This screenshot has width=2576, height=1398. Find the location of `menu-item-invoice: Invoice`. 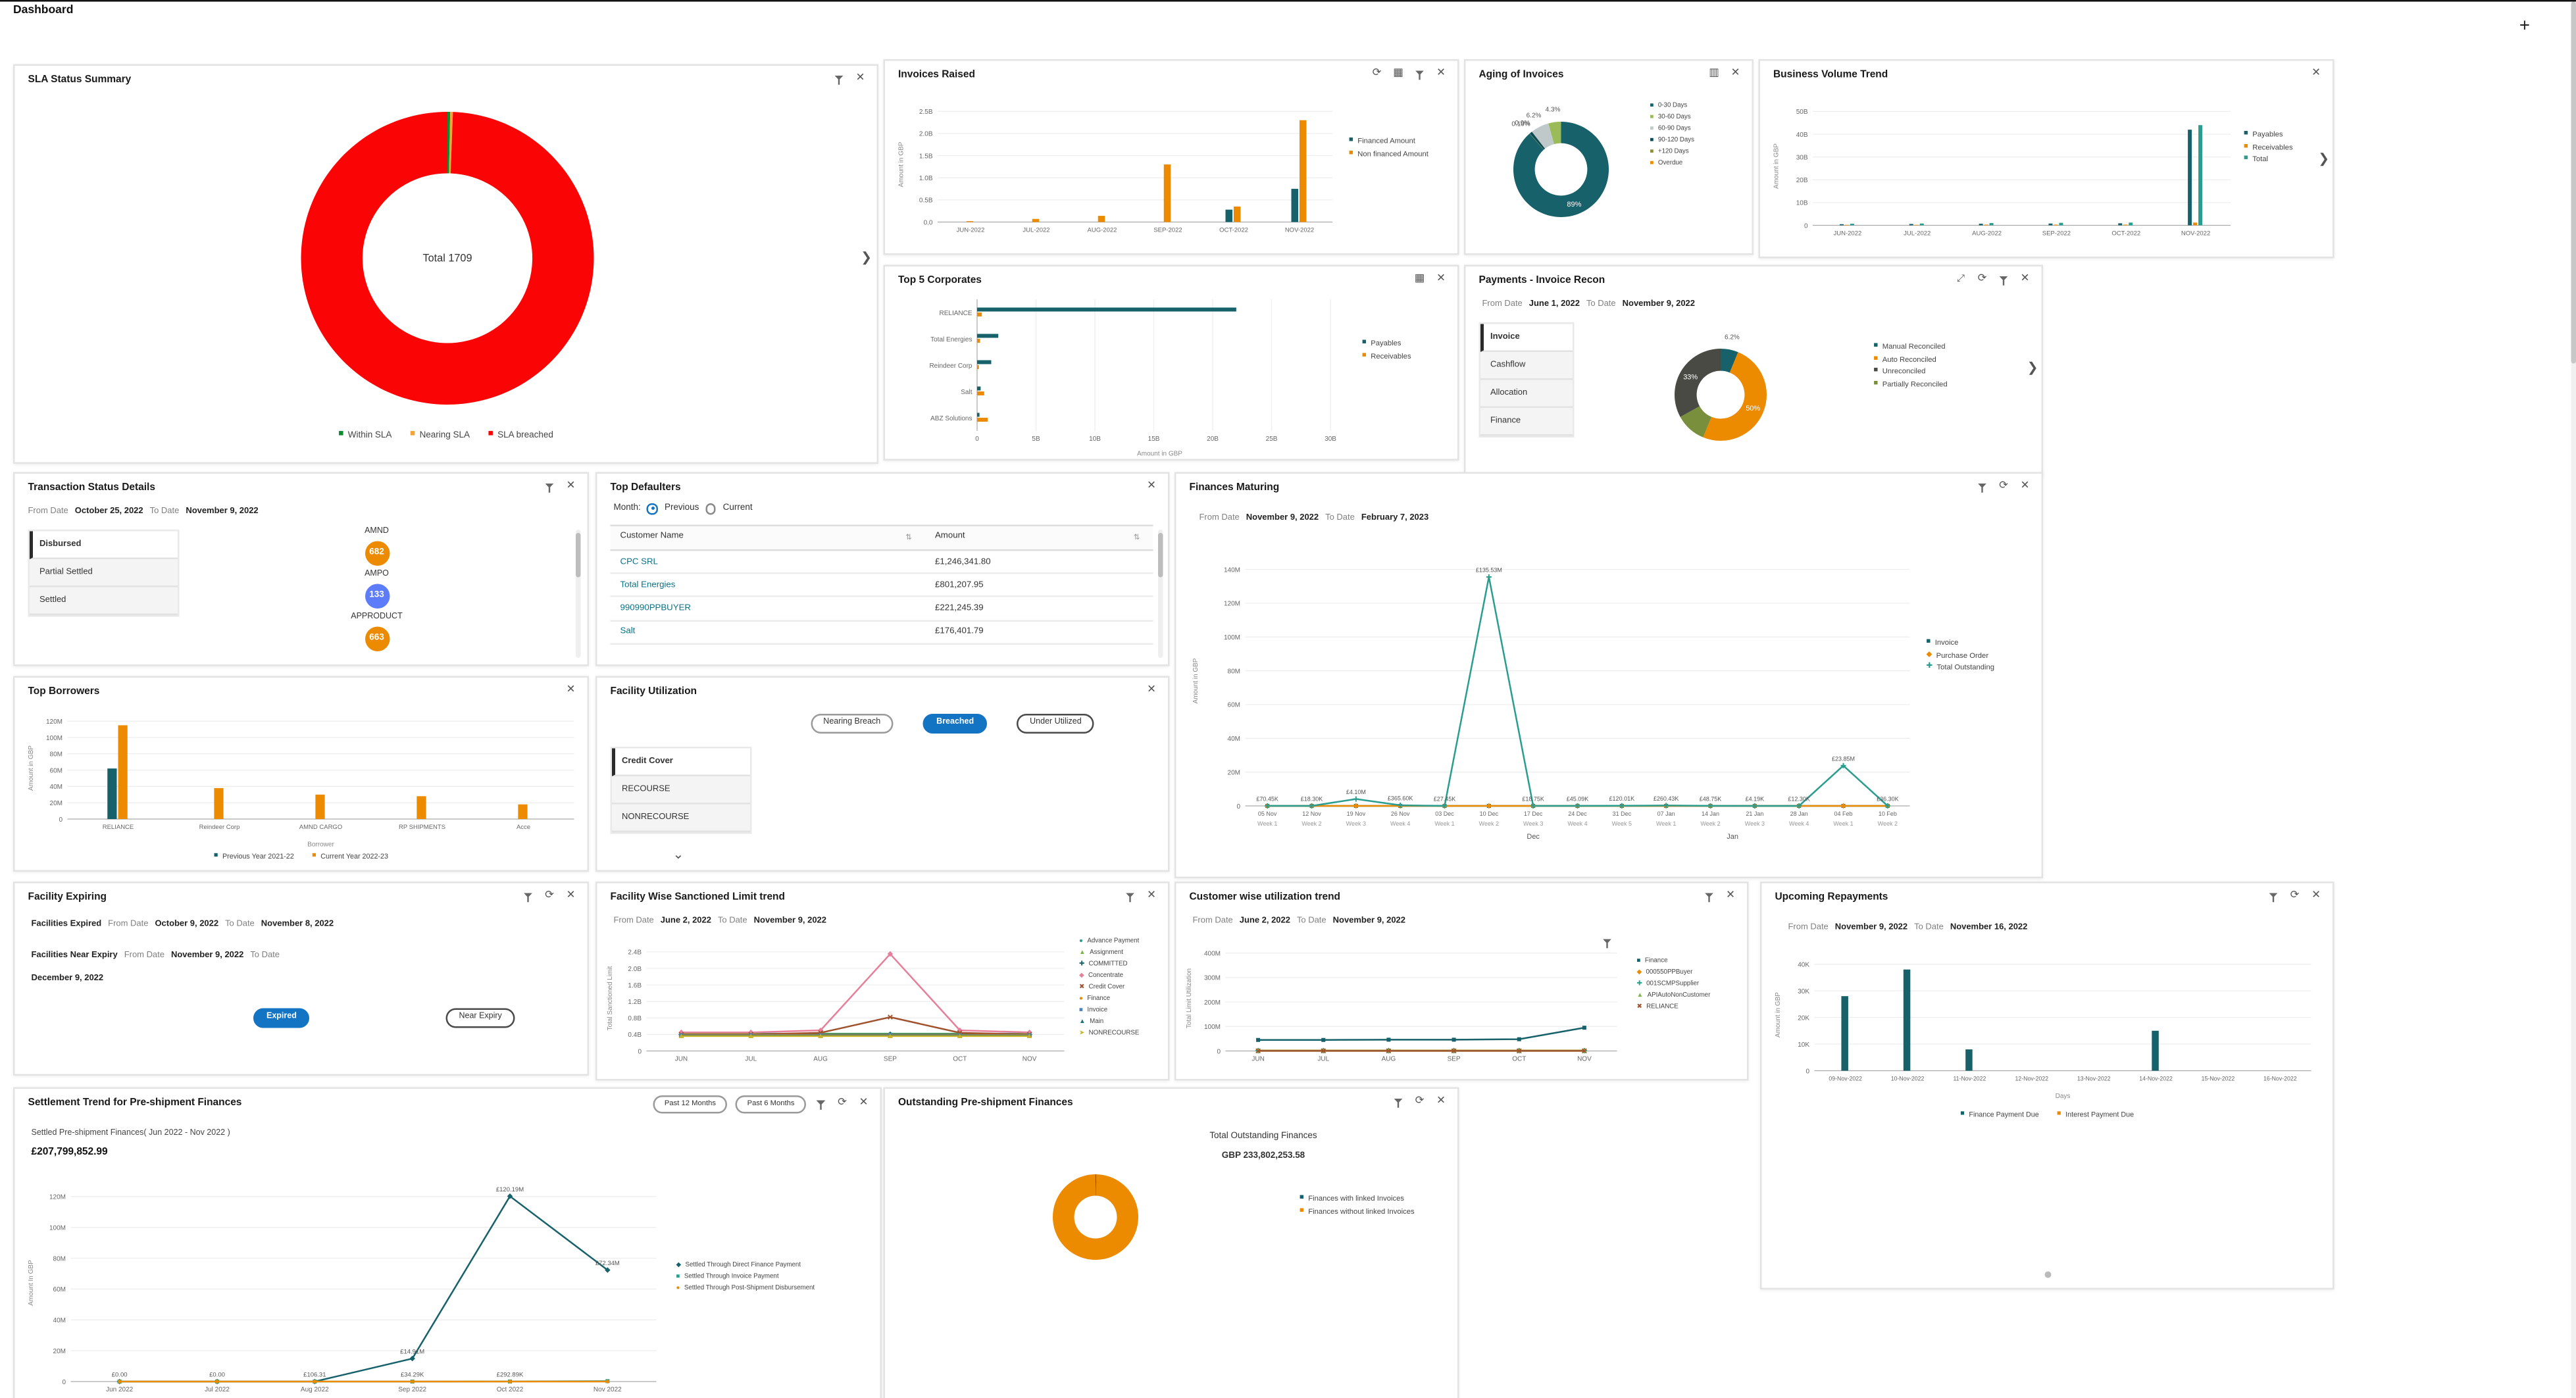

menu-item-invoice: Invoice is located at coordinates (1526, 338).